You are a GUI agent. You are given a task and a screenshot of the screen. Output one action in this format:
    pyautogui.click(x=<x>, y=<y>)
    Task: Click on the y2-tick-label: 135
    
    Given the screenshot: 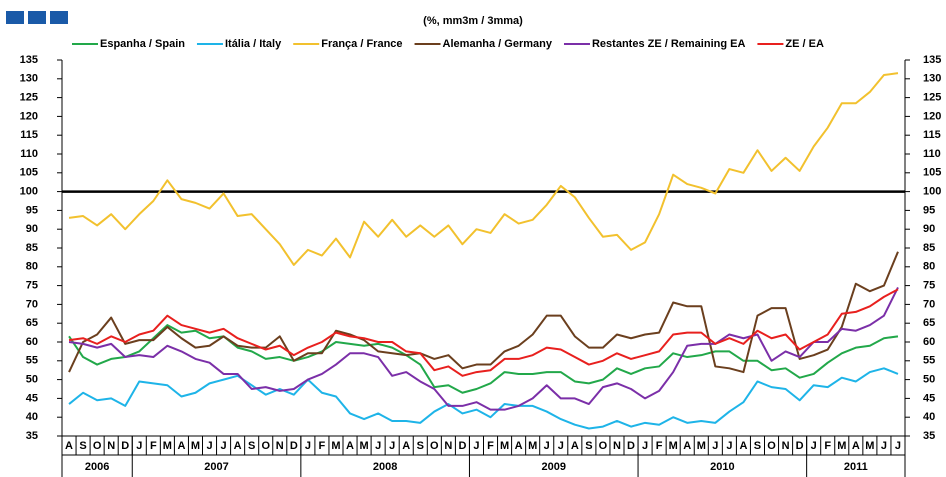 What is the action you would take?
    pyautogui.click(x=932, y=60)
    